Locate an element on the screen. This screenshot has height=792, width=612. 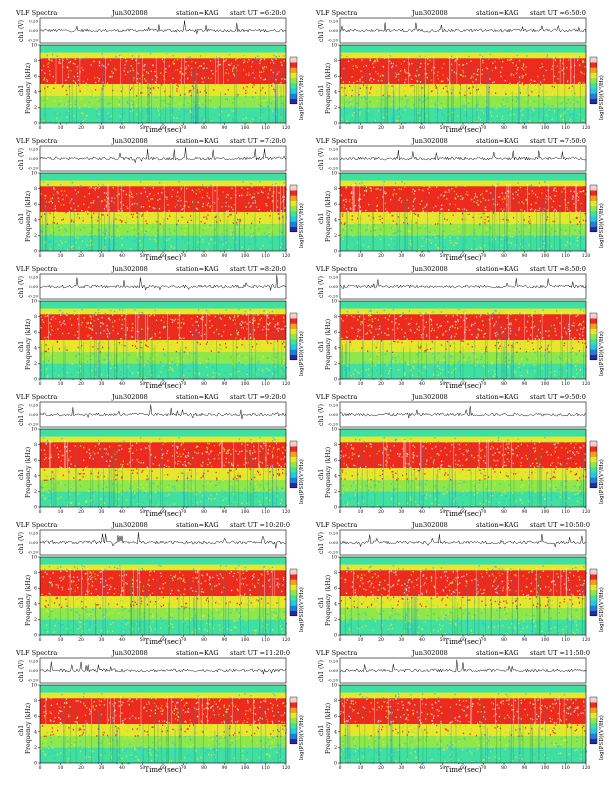
panel-title: VLF Spectra is located at coordinates (37, 397).